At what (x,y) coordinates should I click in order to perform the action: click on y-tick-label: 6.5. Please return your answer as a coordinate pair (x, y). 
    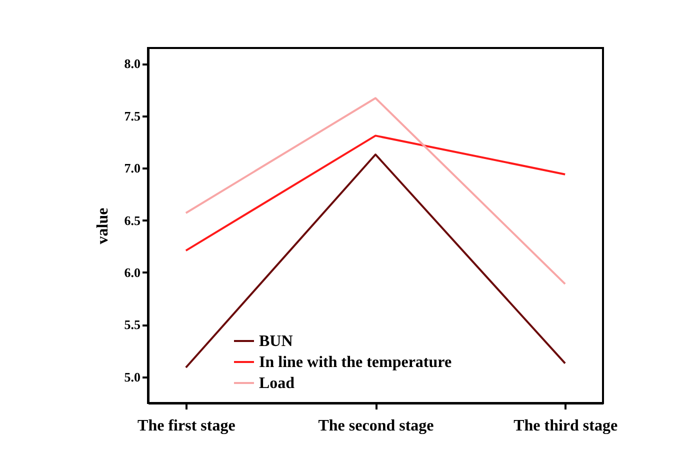
    Looking at the image, I should click on (132, 220).